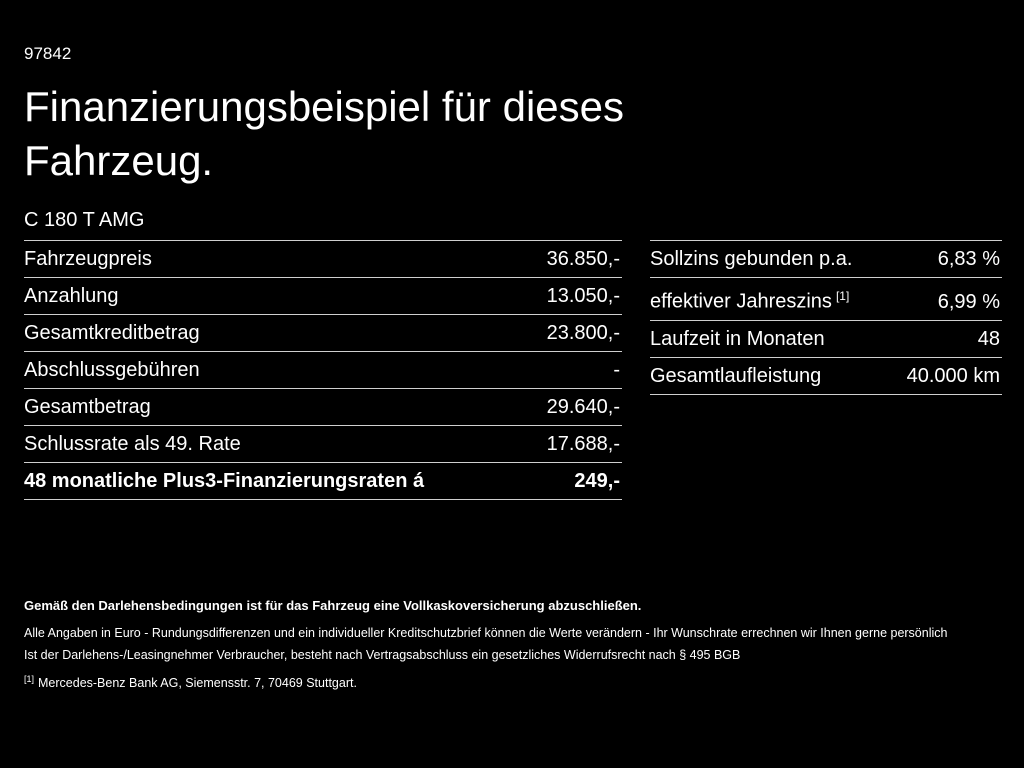 This screenshot has height=768, width=1024. What do you see at coordinates (583, 296) in the screenshot?
I see `row-value: 13.050,-` at bounding box center [583, 296].